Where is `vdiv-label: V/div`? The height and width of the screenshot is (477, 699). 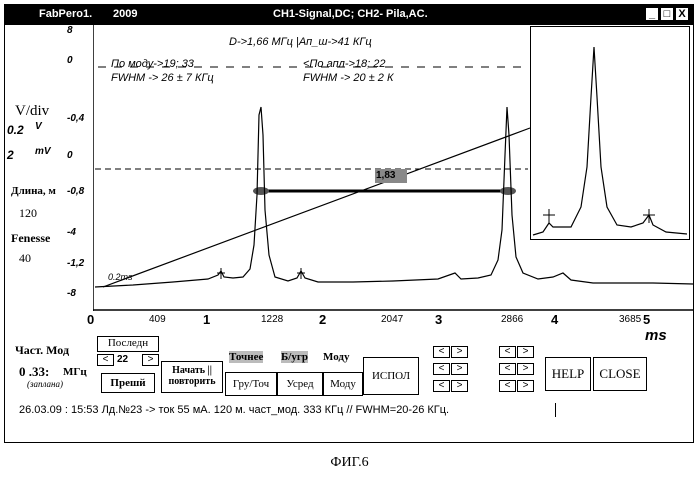 vdiv-label: V/div is located at coordinates (32, 111).